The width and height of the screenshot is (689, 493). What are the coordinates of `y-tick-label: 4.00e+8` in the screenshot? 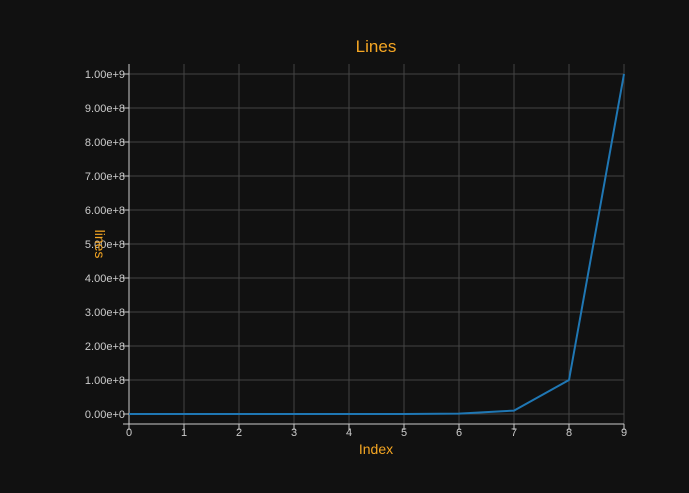 It's located at (105, 279).